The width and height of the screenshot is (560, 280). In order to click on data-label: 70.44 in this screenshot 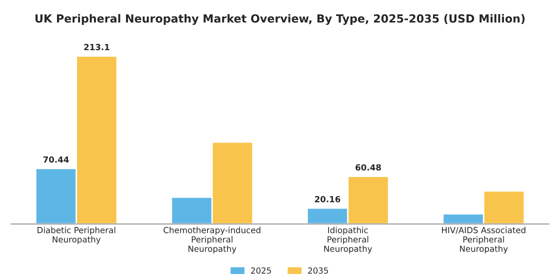, I will do `click(56, 159)`.